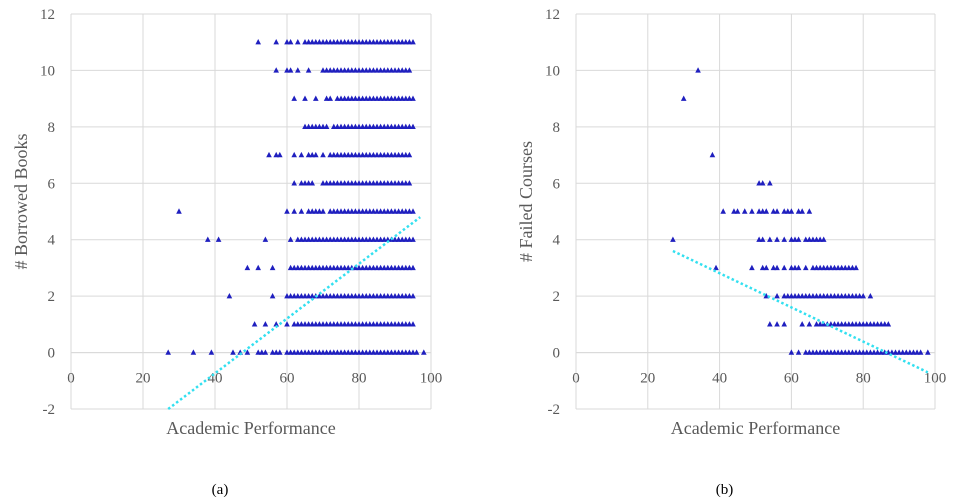 The image size is (963, 502). I want to click on panel-caption: (a), so click(220, 490).